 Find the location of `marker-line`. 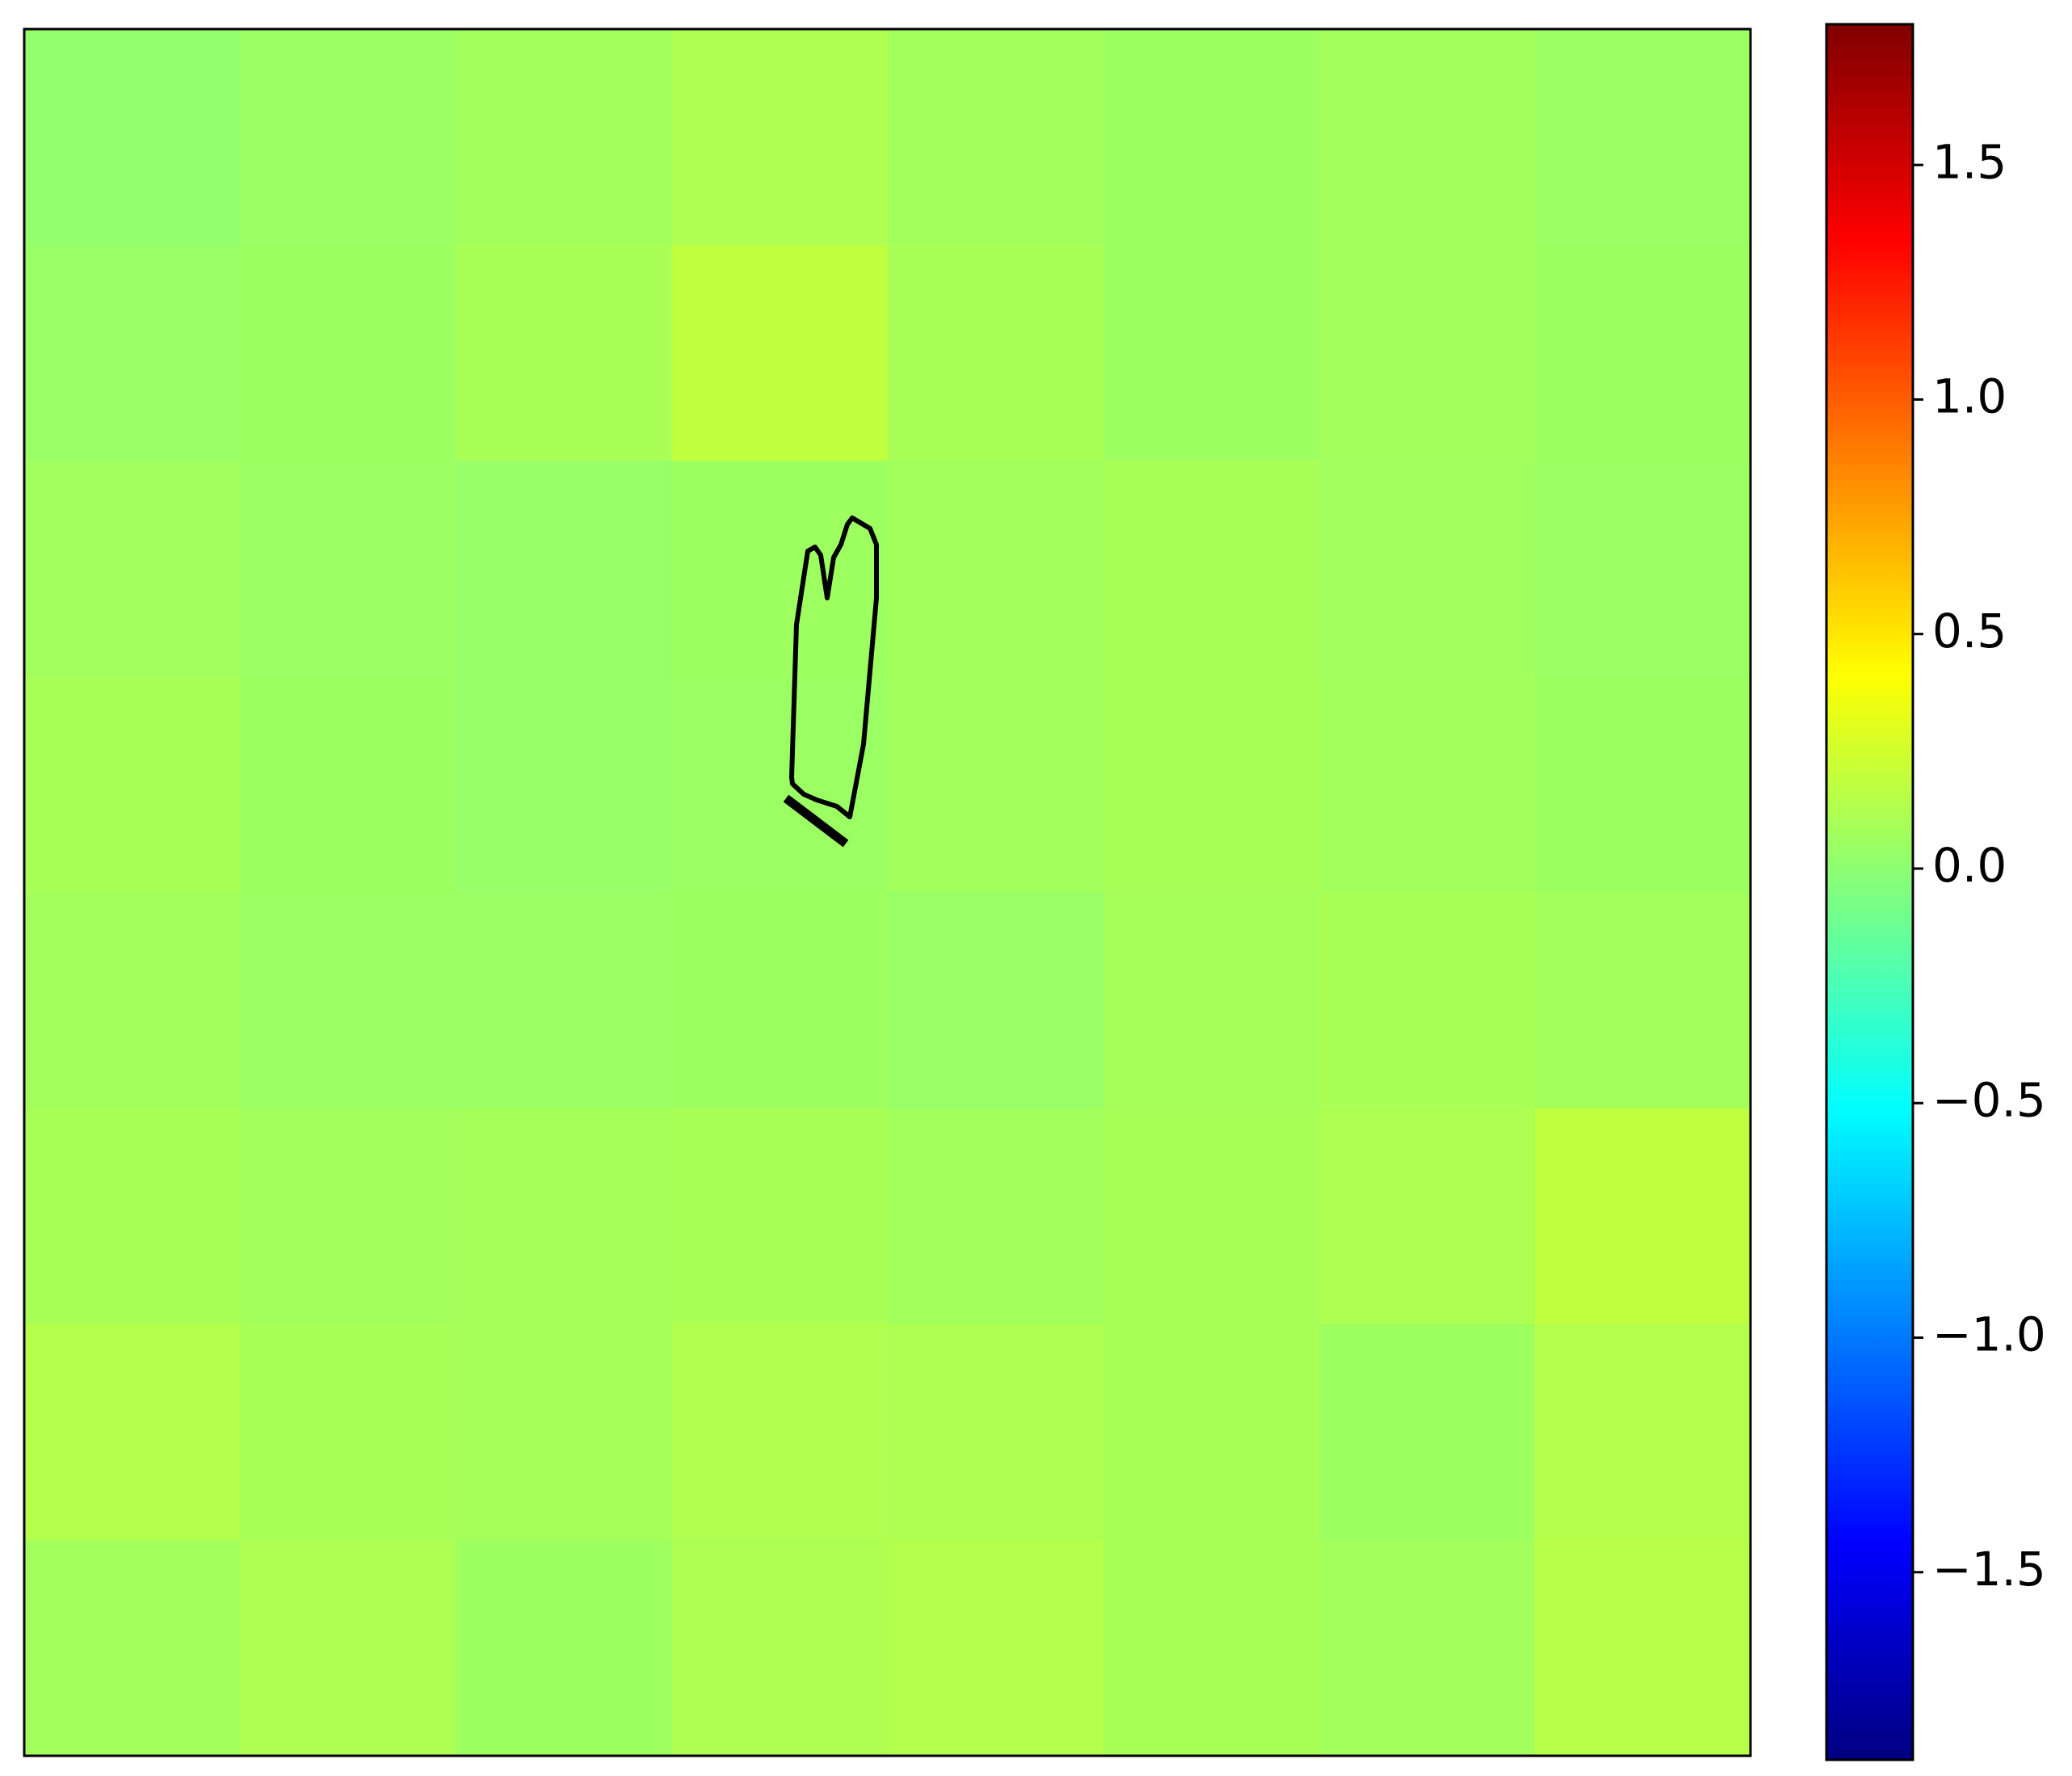

marker-line is located at coordinates (816, 821).